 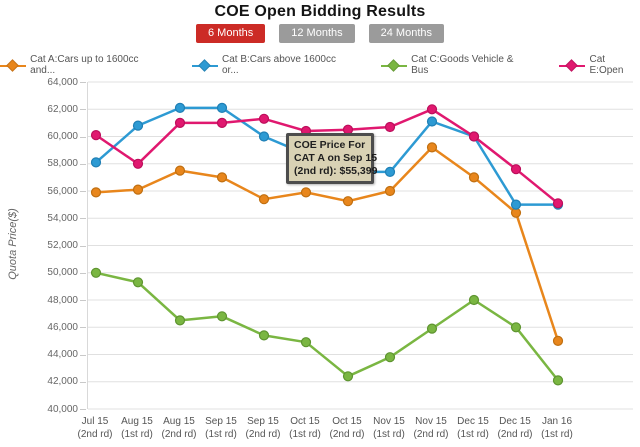 I want to click on x-tick-label: Aug 15 (1st rd), so click(x=137, y=428).